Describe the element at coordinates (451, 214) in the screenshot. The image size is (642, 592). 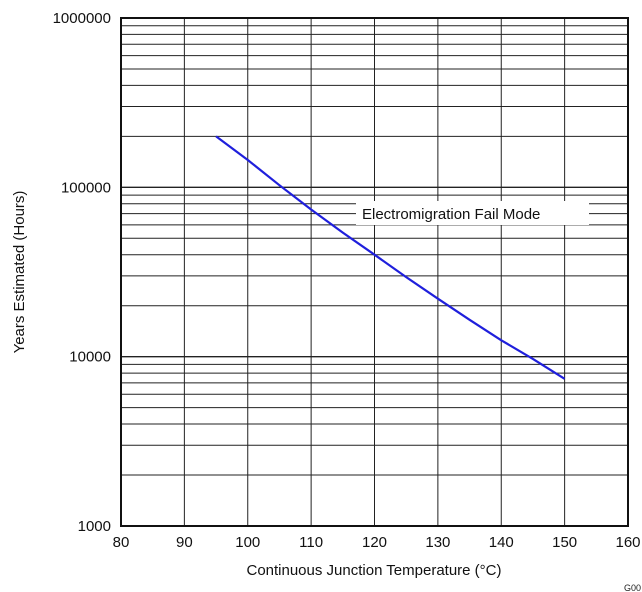
I see `annotation-label: Electromigration Fail Mode` at that location.